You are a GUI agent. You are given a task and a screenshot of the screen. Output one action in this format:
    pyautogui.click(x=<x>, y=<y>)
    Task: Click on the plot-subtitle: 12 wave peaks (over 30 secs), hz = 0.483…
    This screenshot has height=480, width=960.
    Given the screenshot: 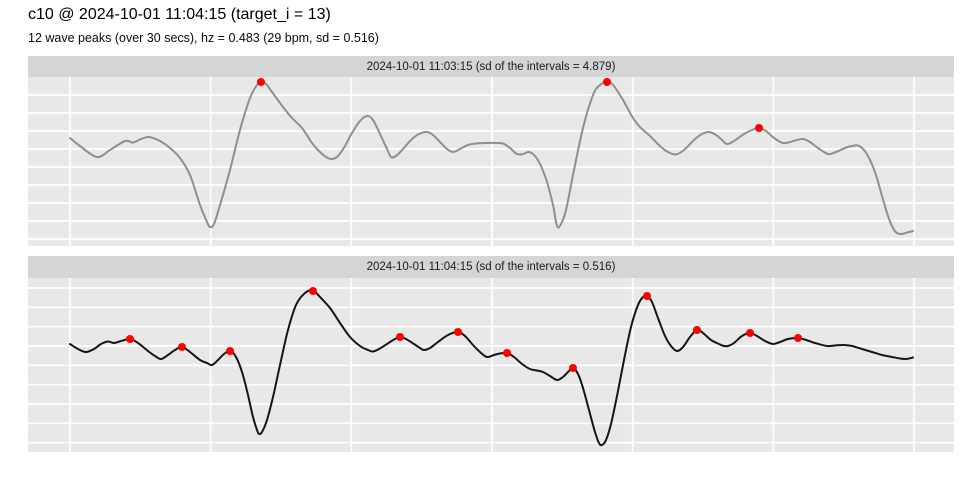 What is the action you would take?
    pyautogui.click(x=203, y=38)
    